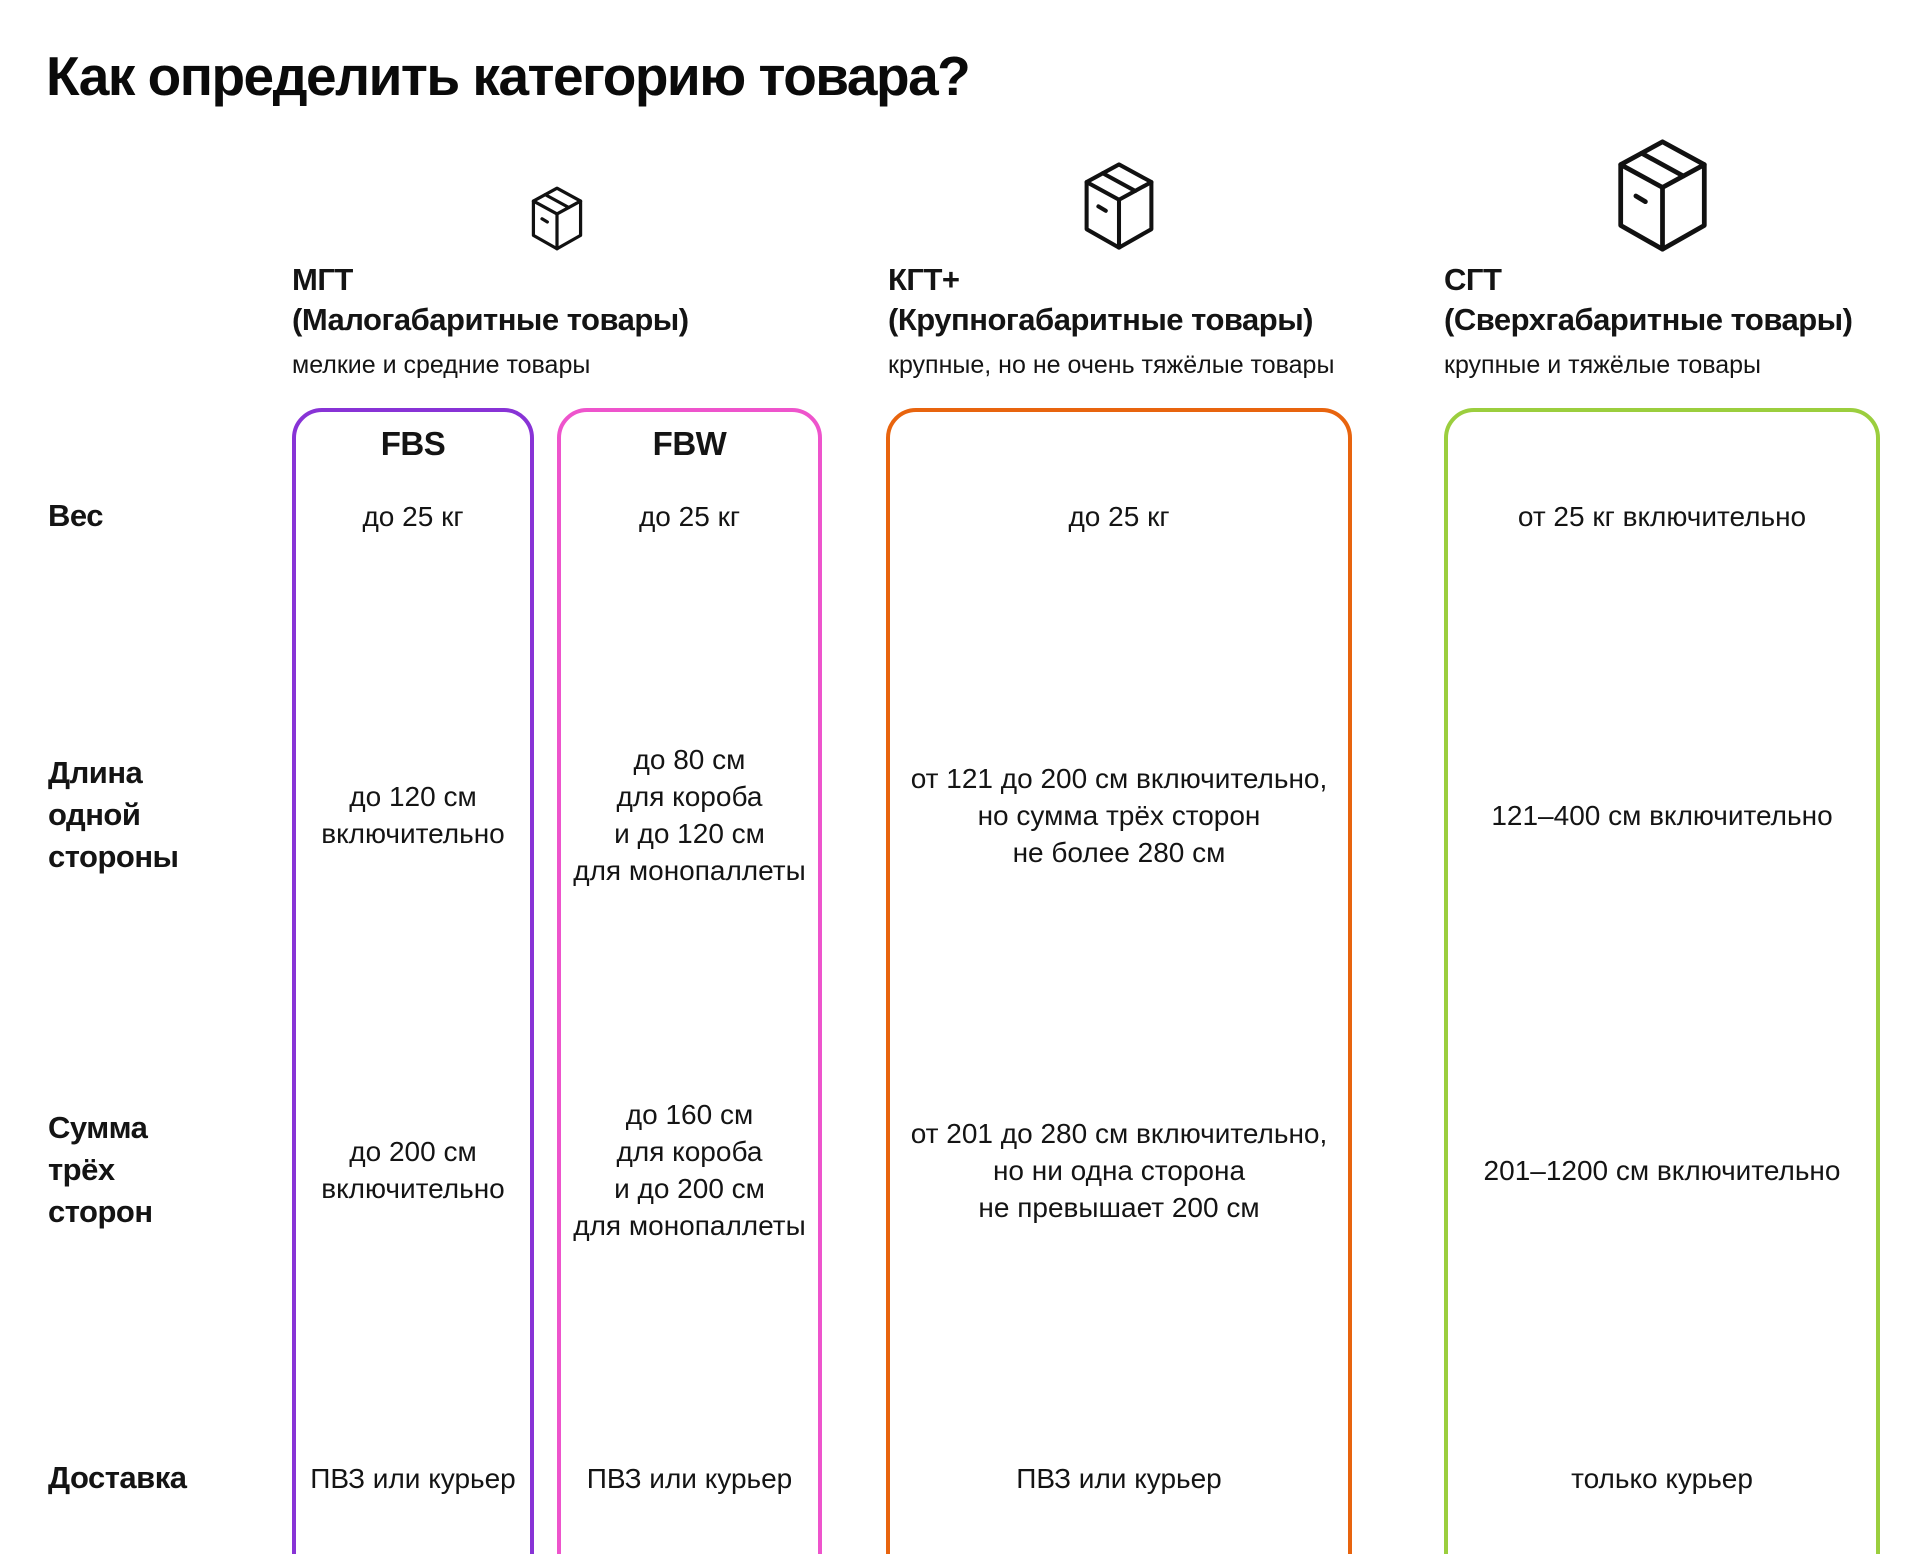 The height and width of the screenshot is (1554, 1920). Describe the element at coordinates (490, 319) in the screenshot. I see `category-name-mgt: (Малогабаритные товары)` at that location.